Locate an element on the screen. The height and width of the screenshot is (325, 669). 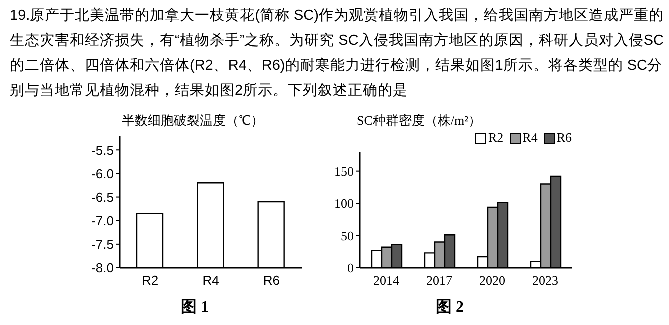
y-tick-label: 150 is located at coordinates (344, 171).